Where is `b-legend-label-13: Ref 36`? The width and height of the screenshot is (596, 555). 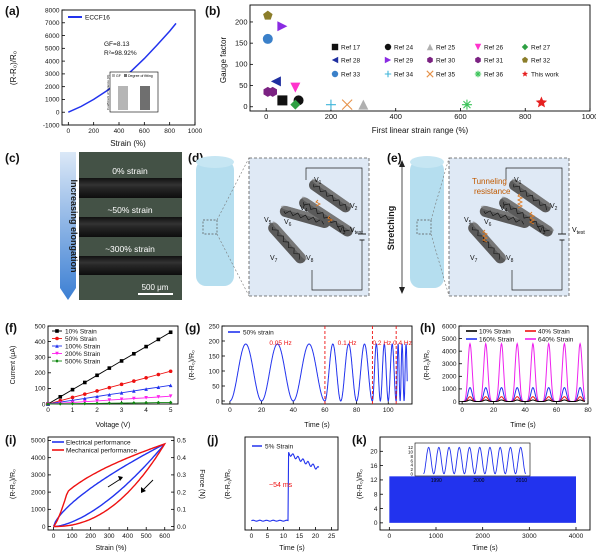 b-legend-label-13: Ref 36 is located at coordinates (494, 74).